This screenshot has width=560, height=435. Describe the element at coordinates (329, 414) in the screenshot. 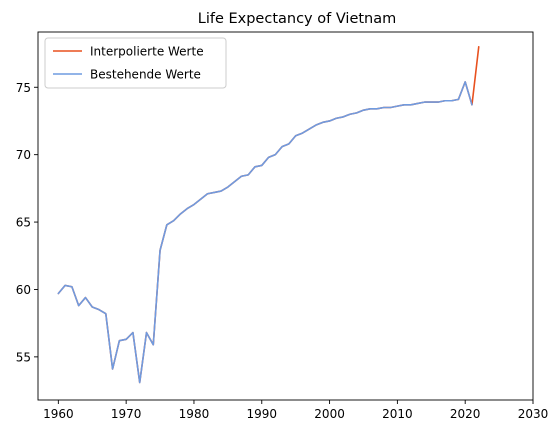

I see `x-tick-label: 2000` at that location.